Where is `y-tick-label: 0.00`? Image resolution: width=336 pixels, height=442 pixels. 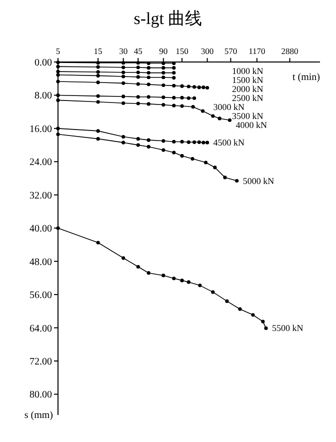 y-tick-label: 0.00 is located at coordinates (43, 63).